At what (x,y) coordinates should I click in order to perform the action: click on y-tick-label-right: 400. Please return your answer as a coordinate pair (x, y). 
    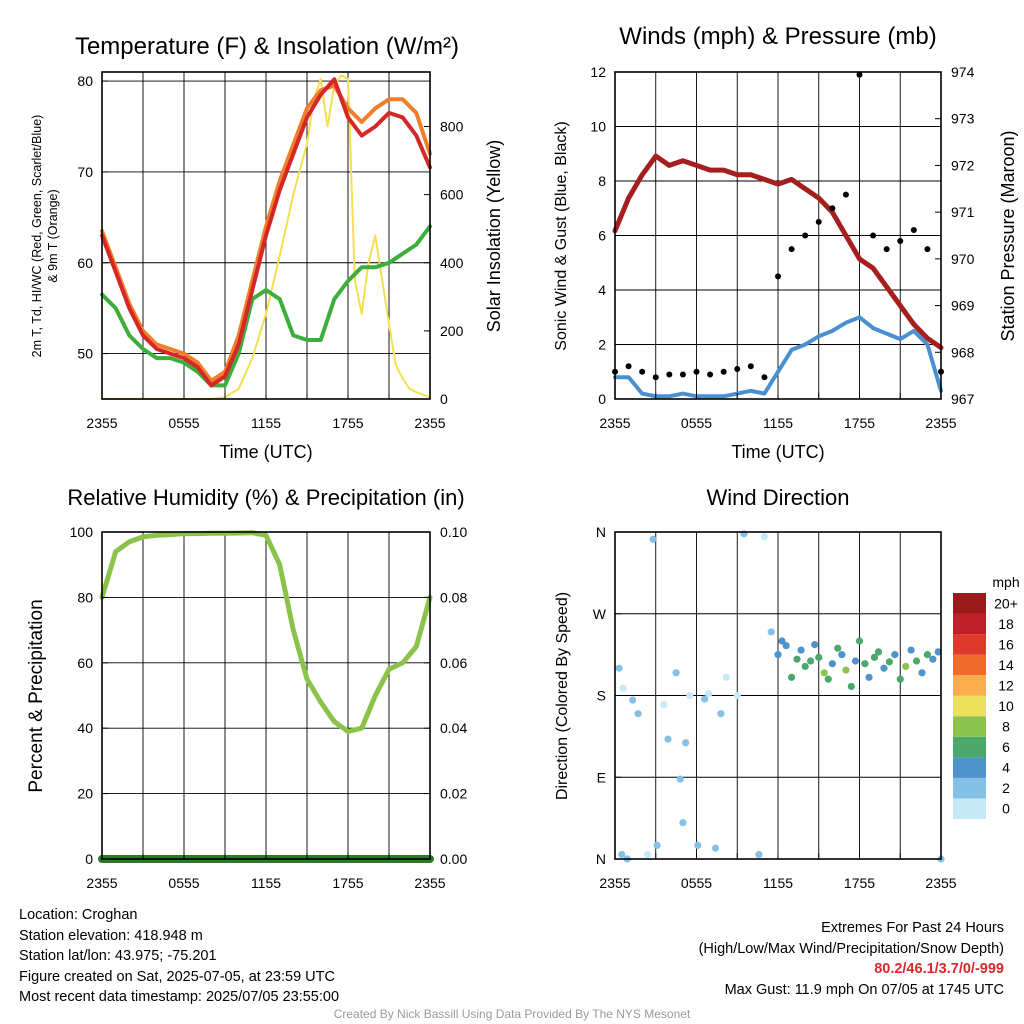
    Looking at the image, I should click on (452, 263).